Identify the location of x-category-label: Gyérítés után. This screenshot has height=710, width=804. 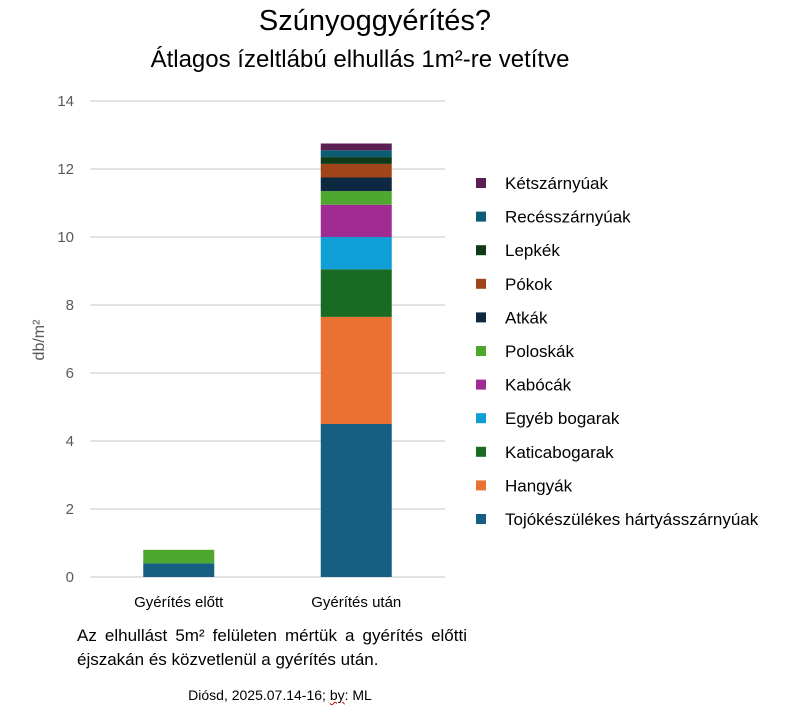
(356, 602).